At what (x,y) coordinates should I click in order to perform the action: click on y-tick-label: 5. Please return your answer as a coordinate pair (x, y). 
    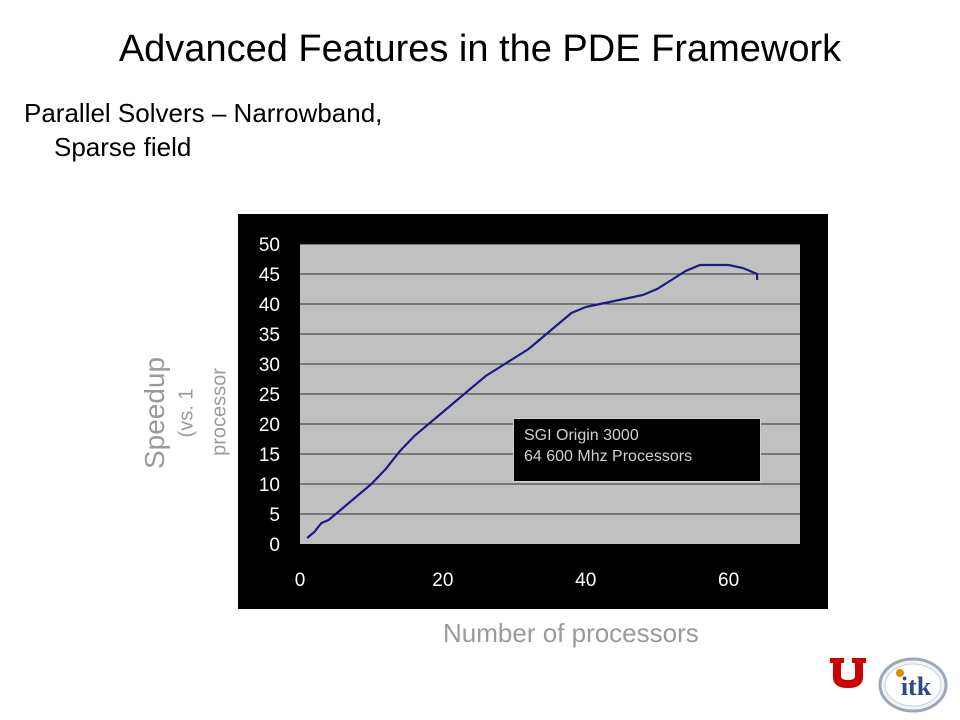
    Looking at the image, I should click on (274, 515).